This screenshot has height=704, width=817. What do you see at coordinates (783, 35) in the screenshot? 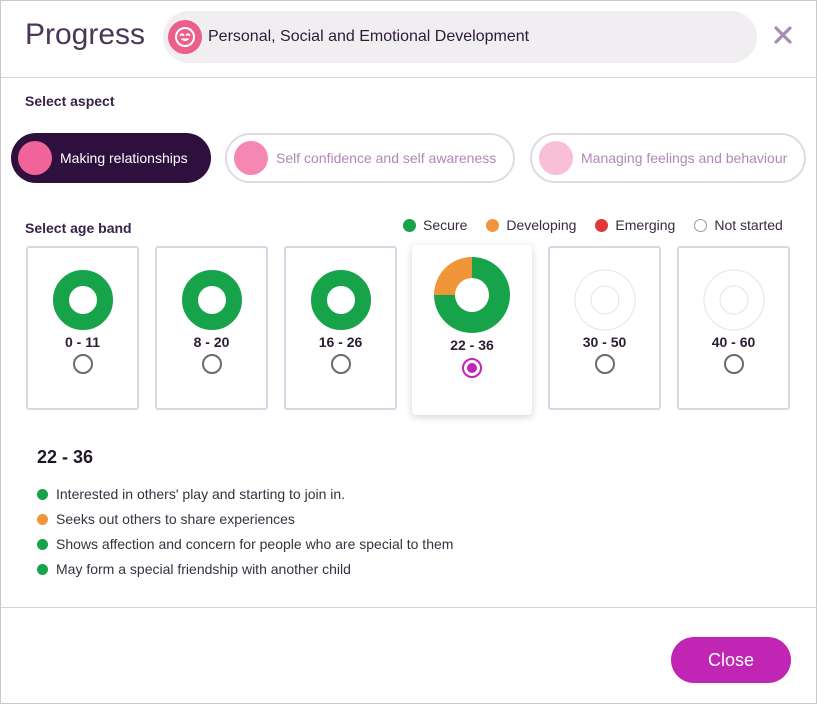
I see `close-icon` at bounding box center [783, 35].